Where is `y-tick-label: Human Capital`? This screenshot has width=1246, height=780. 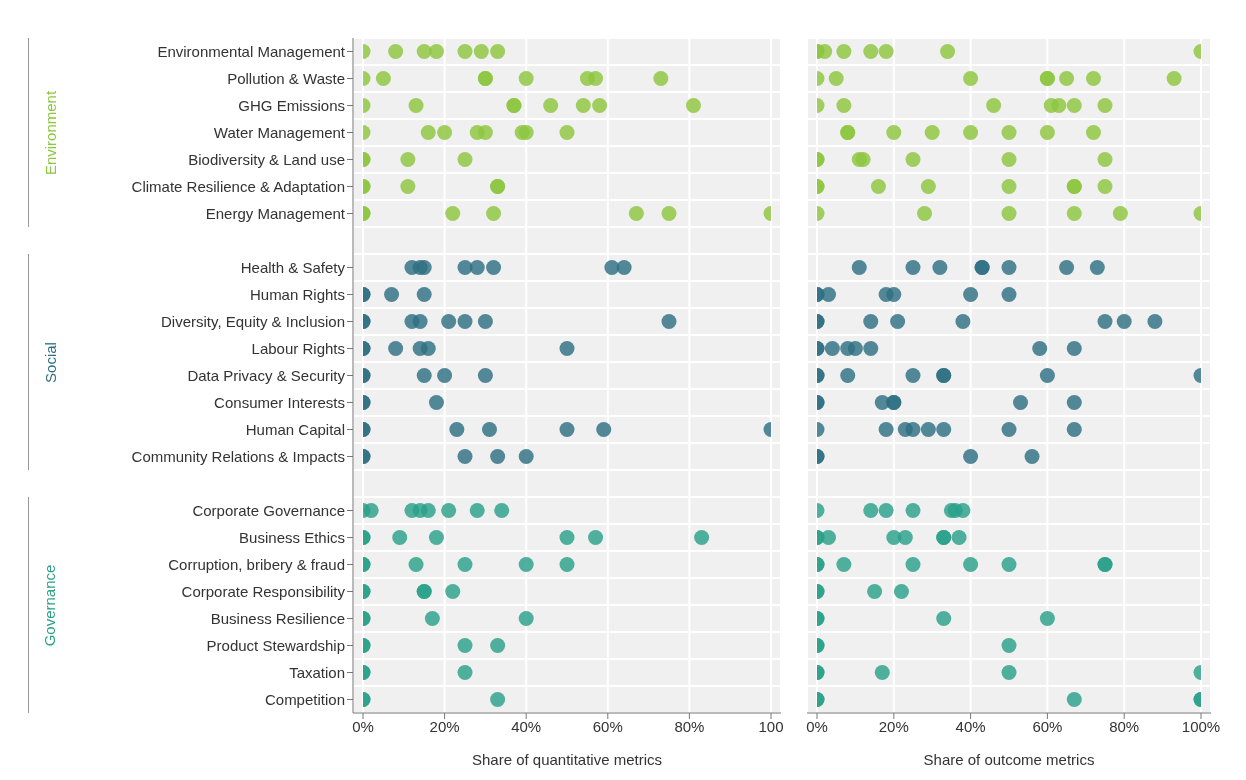
y-tick-label: Human Capital is located at coordinates (295, 429).